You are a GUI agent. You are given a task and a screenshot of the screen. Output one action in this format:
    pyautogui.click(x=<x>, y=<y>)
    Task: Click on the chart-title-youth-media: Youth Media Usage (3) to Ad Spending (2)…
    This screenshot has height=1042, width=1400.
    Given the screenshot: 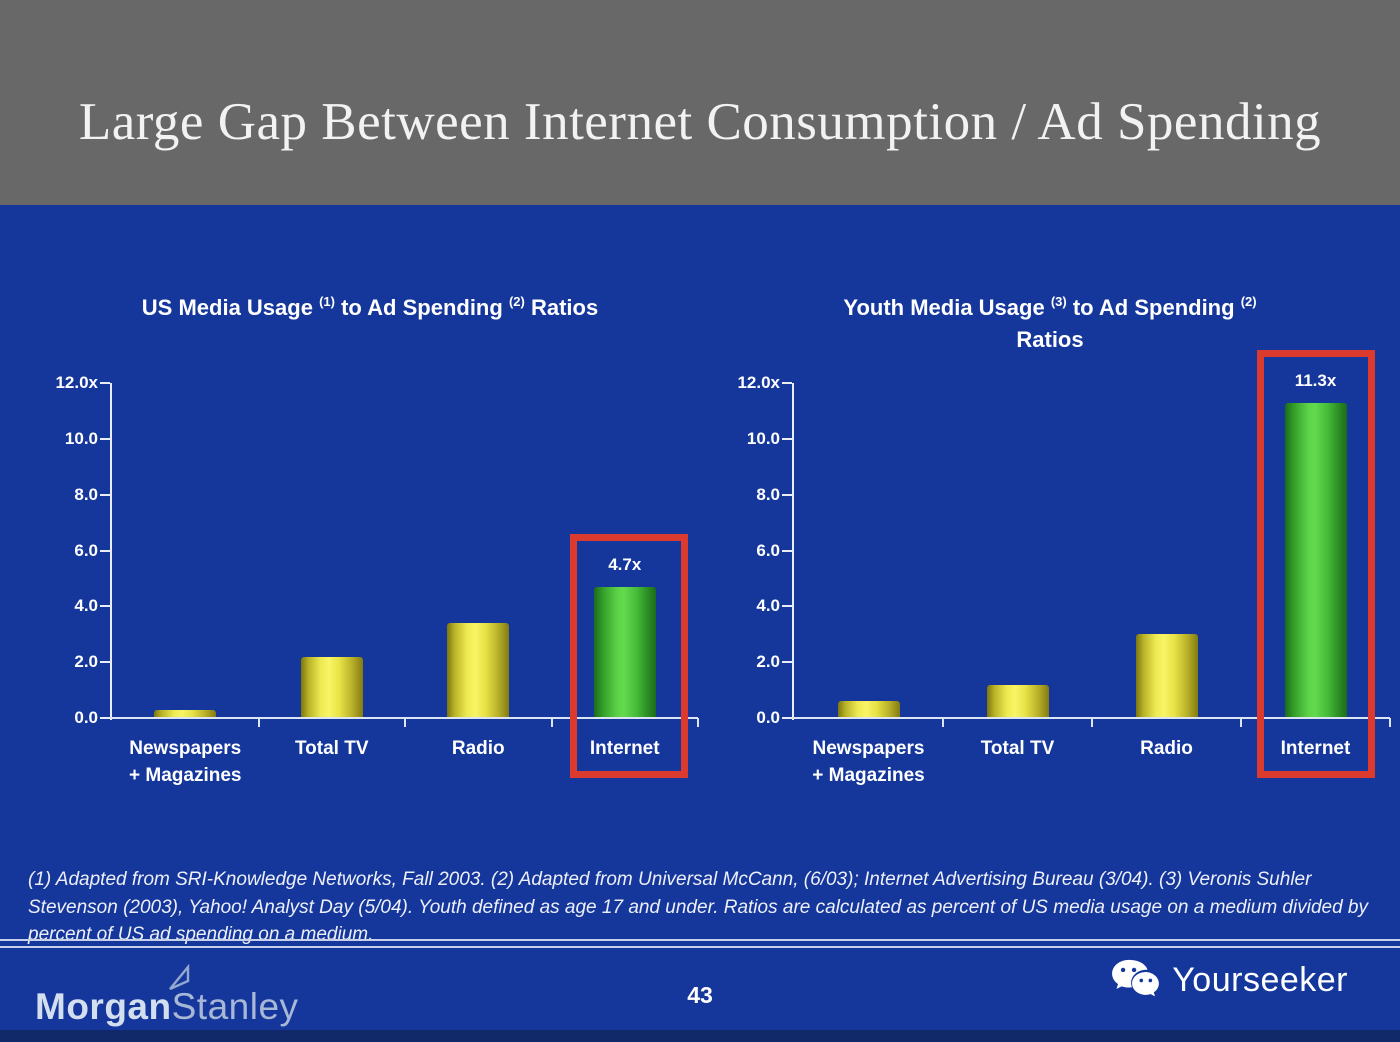 What is the action you would take?
    pyautogui.click(x=1050, y=324)
    